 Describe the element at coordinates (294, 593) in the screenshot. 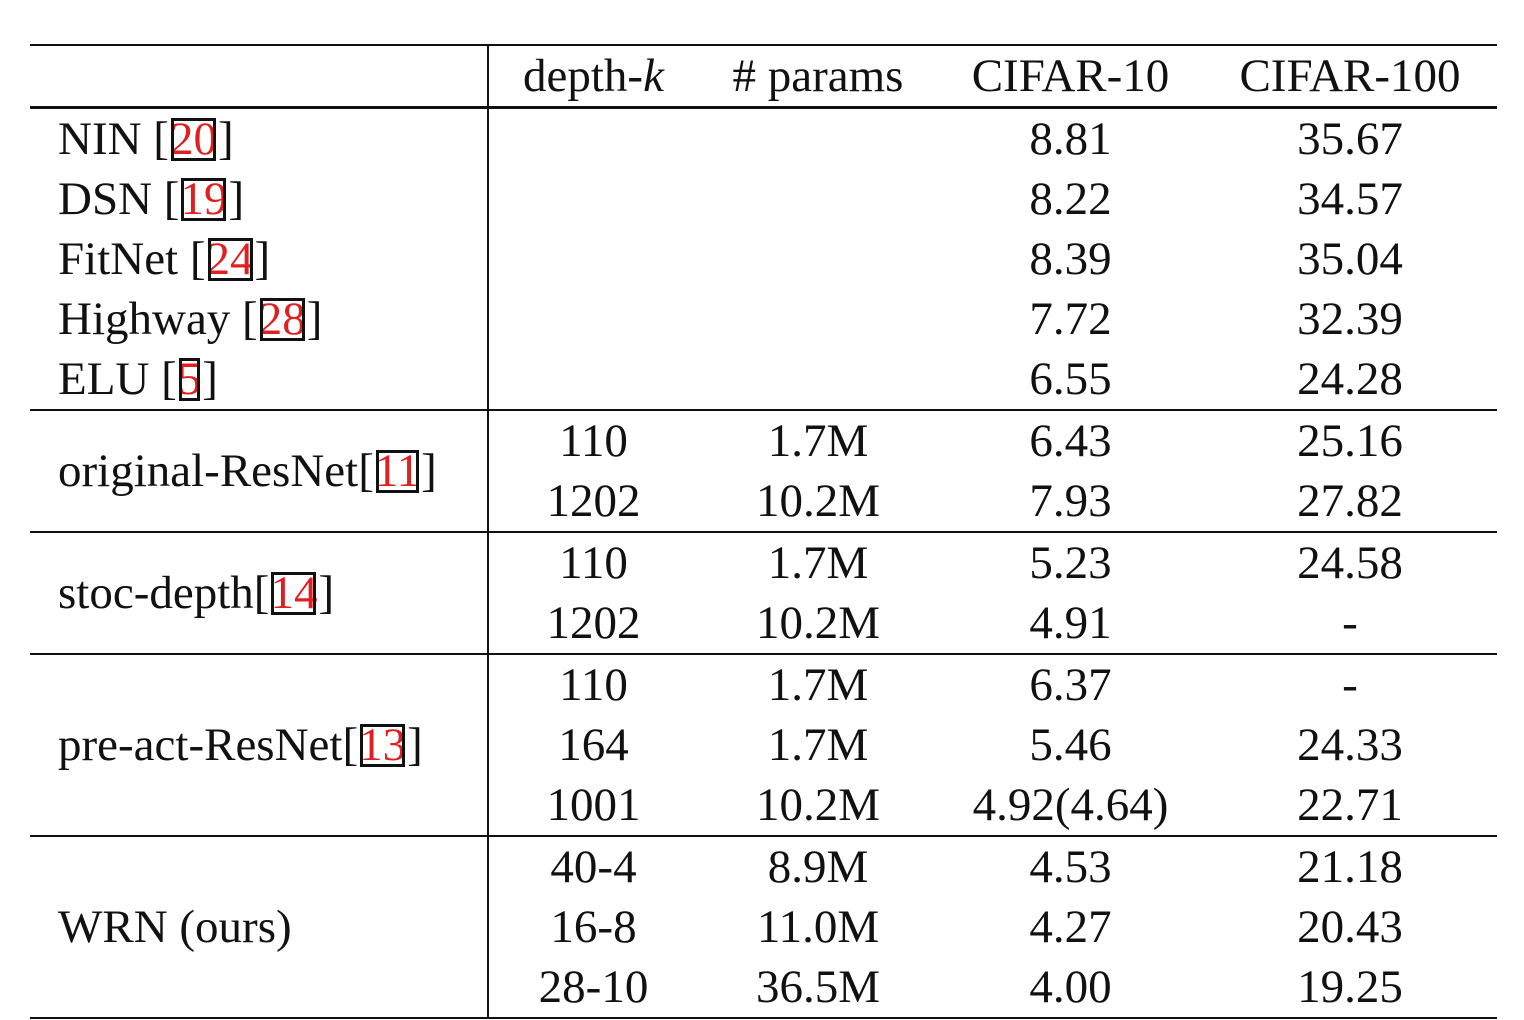

I see `citation-link: 14` at that location.